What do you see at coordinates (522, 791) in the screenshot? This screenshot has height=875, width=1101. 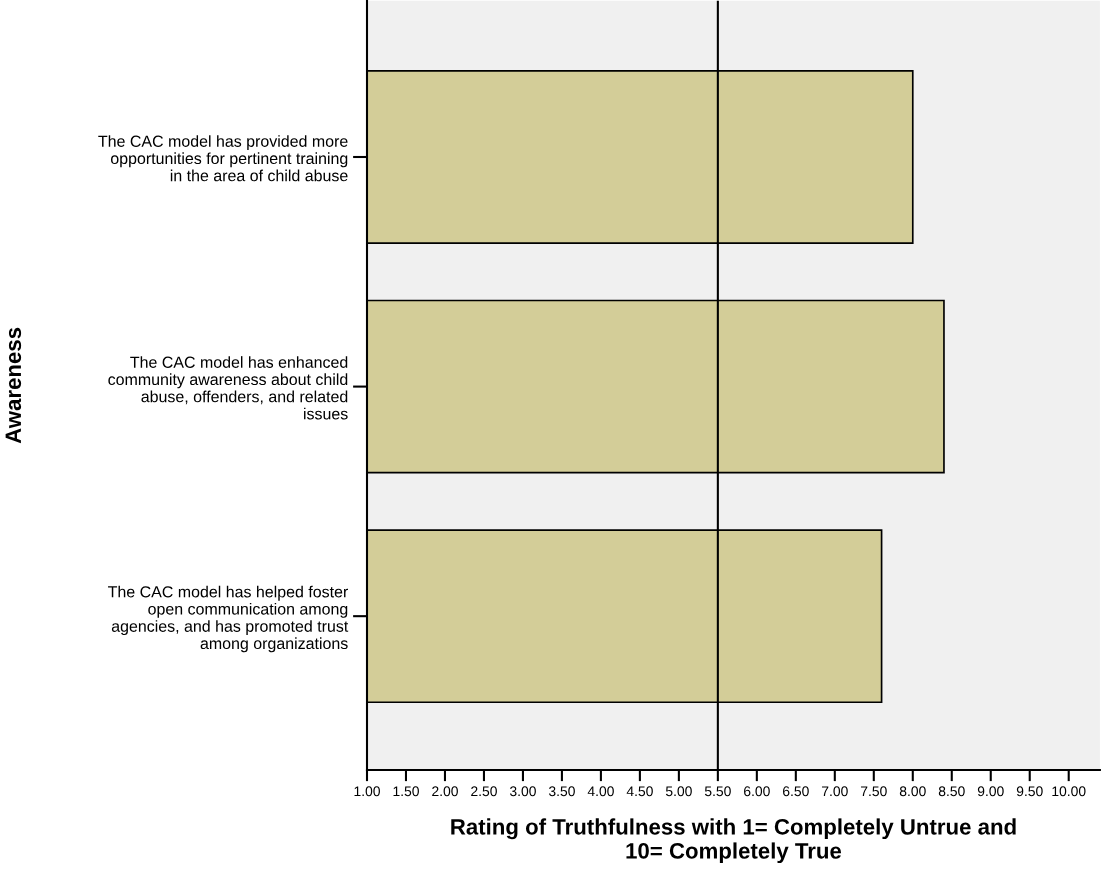 I see `x-tick-label: 3.00` at bounding box center [522, 791].